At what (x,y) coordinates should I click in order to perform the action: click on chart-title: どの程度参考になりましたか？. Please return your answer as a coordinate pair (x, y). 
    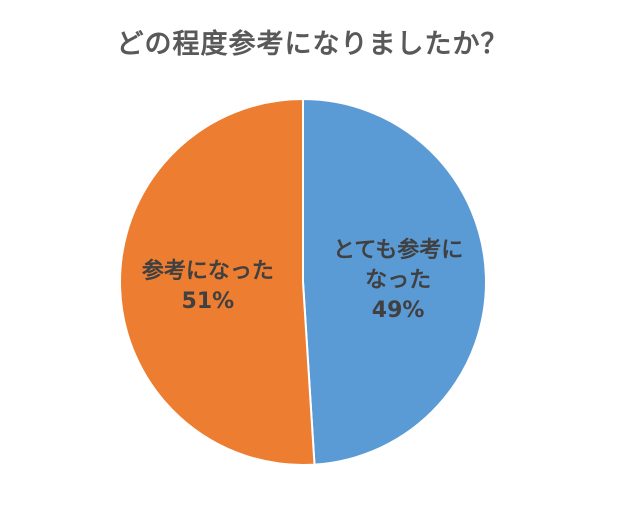
    Looking at the image, I should click on (312, 44).